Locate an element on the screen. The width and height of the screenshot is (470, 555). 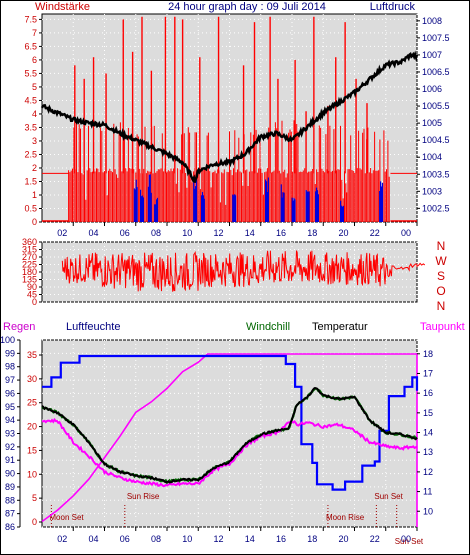
y-tick-label: 4.5 is located at coordinates (30, 100).